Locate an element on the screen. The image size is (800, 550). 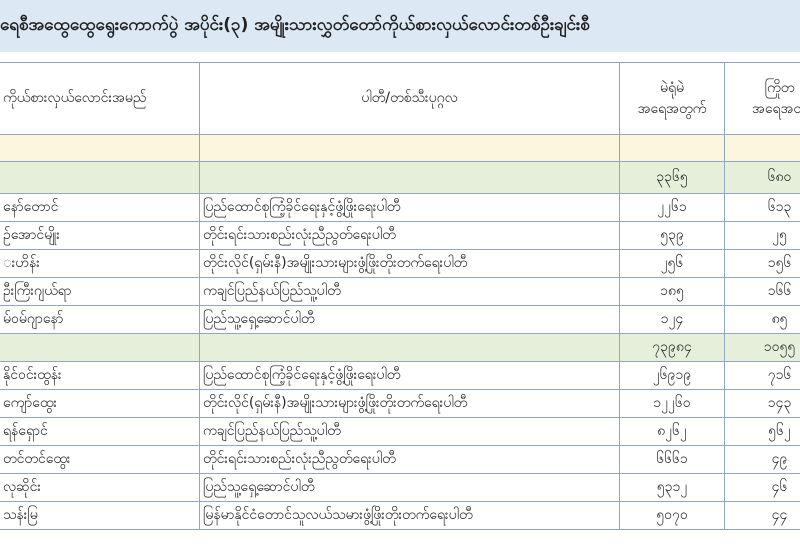
candidate-name: မ်ဝမ်ဂျာနော် is located at coordinates (100, 320).